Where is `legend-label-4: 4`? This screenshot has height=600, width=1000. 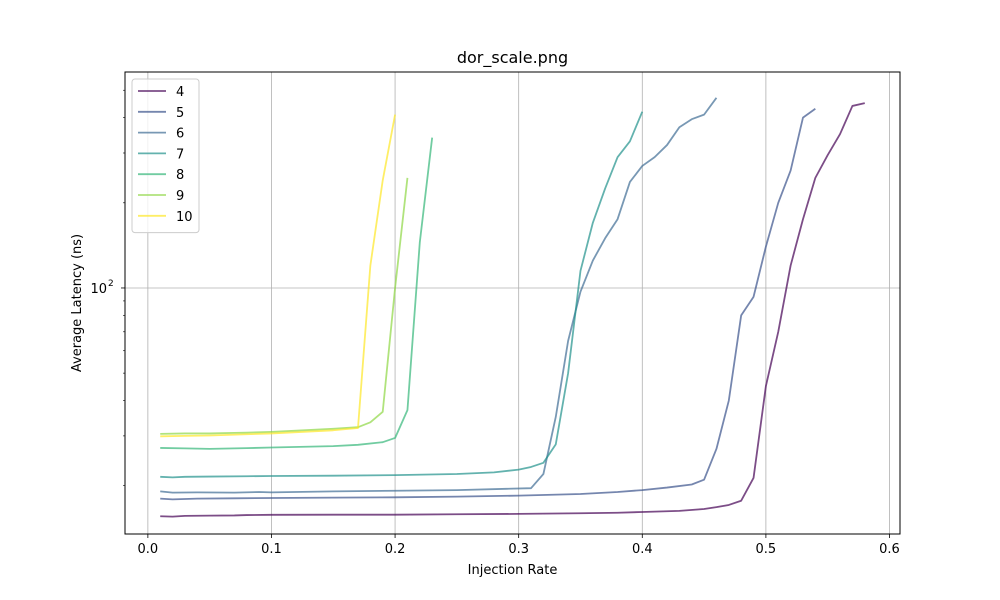
legend-label-4: 4 is located at coordinates (180, 92).